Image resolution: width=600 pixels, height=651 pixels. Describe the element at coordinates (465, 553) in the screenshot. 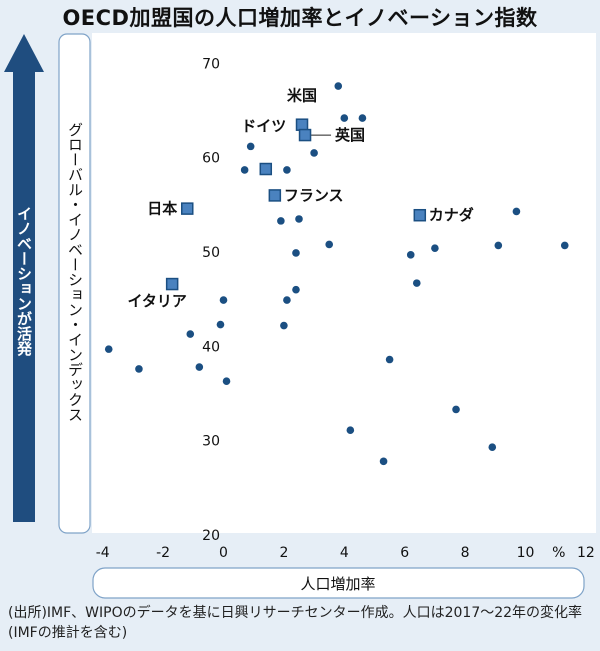

I see `x-tick-label: 8` at that location.